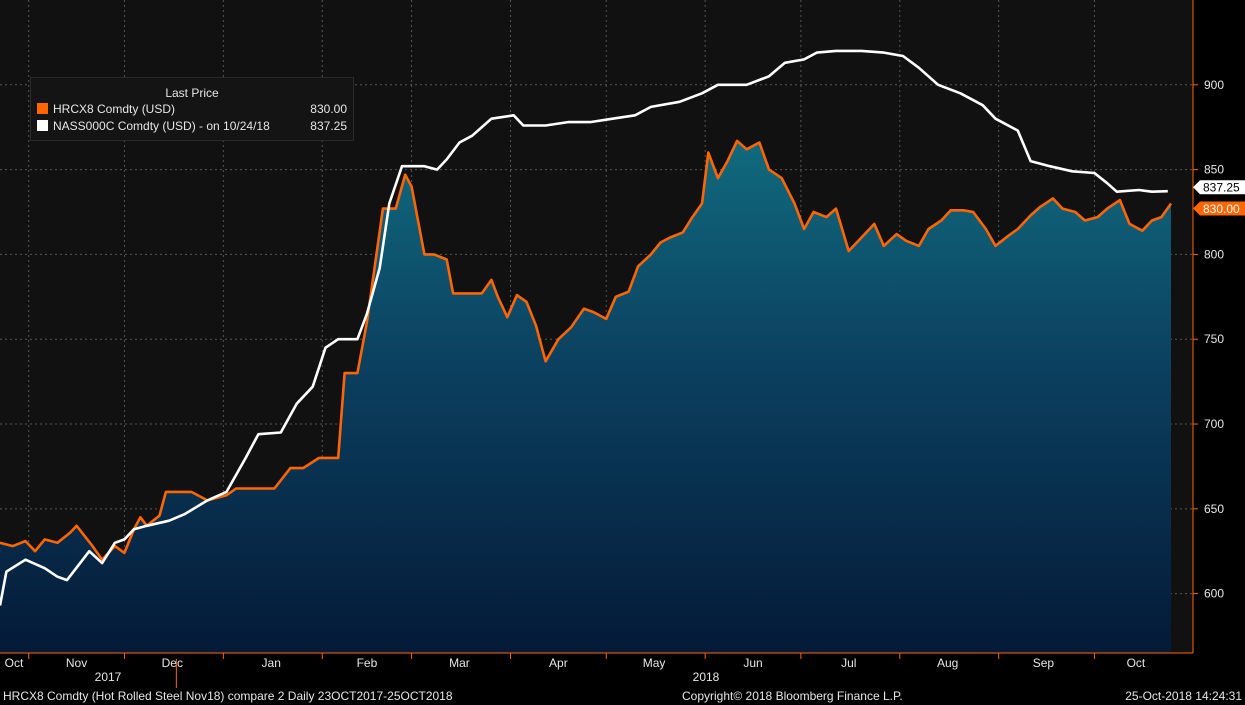 Image resolution: width=1245 pixels, height=705 pixels. I want to click on legend-series-name: HRCX8 Comdty (USD), so click(114, 108).